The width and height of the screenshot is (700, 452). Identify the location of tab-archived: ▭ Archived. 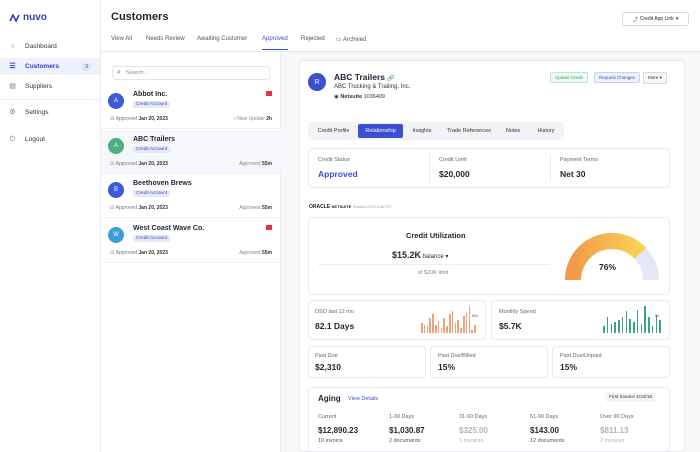
(351, 39).